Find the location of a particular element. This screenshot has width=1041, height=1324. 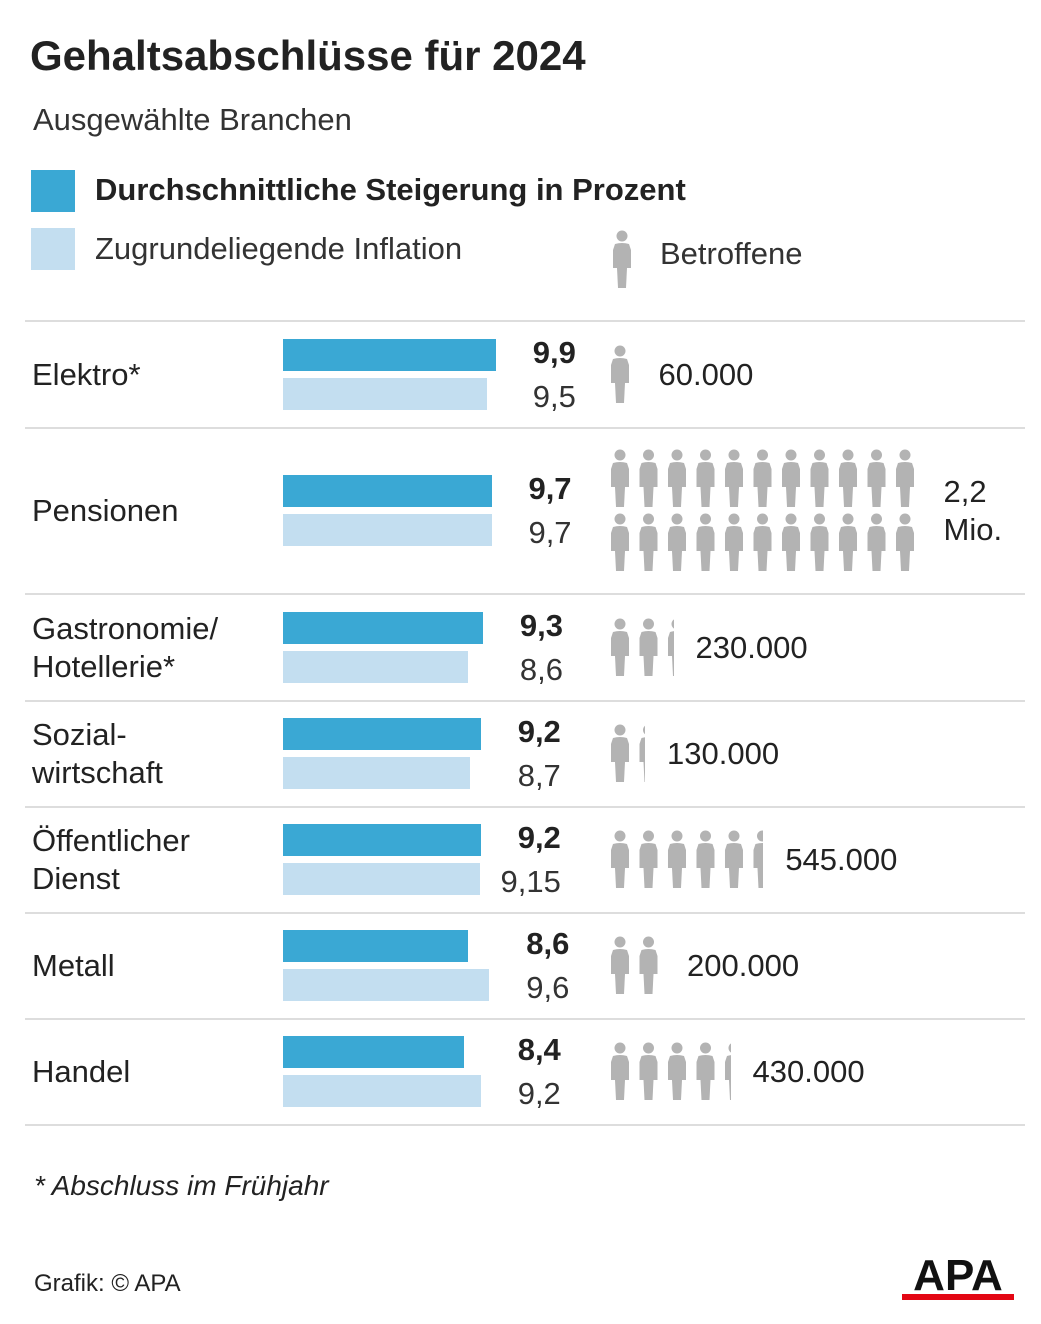

affected-count-label: 2,2 Mio. is located at coordinates (973, 510).